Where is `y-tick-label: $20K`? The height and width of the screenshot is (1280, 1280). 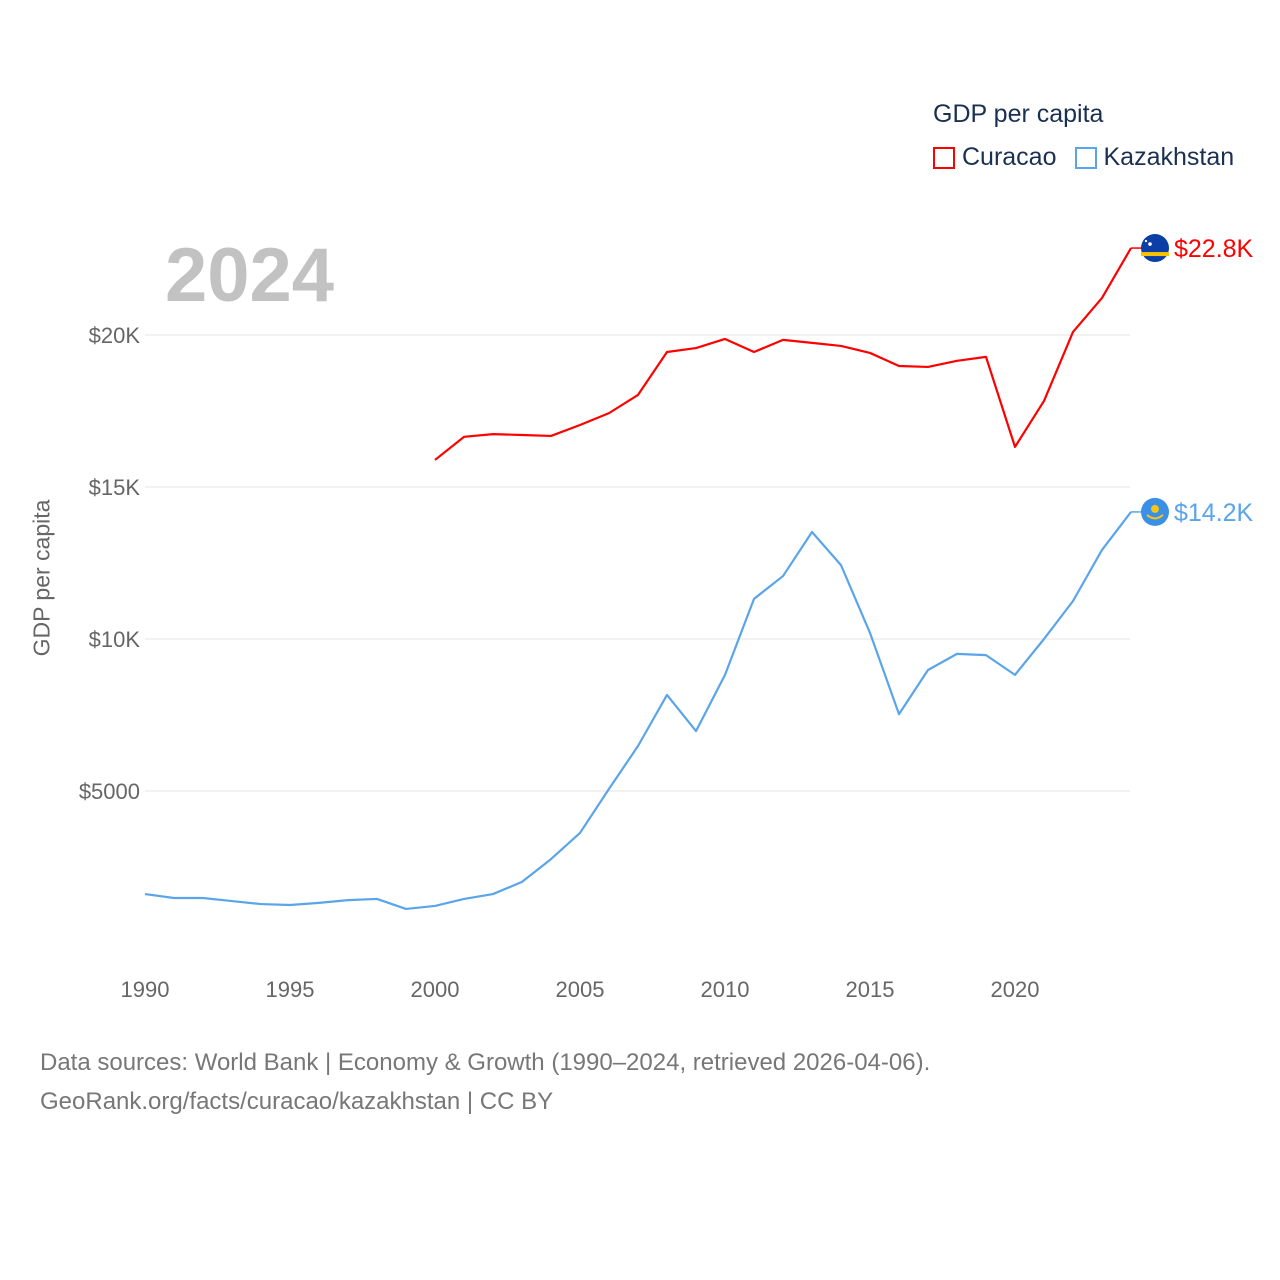 y-tick-label: $20K is located at coordinates (115, 335).